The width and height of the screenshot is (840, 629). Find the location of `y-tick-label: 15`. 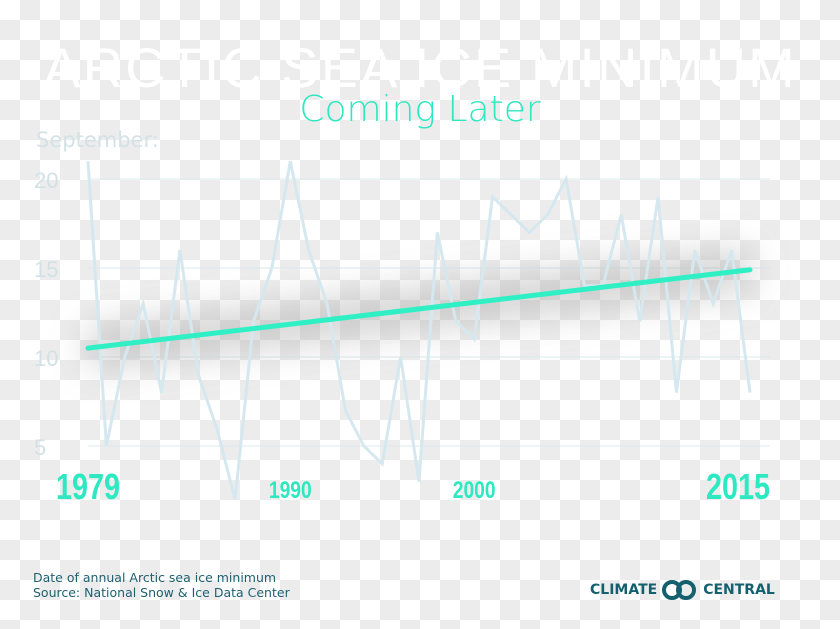

y-tick-label: 15 is located at coordinates (46, 269).